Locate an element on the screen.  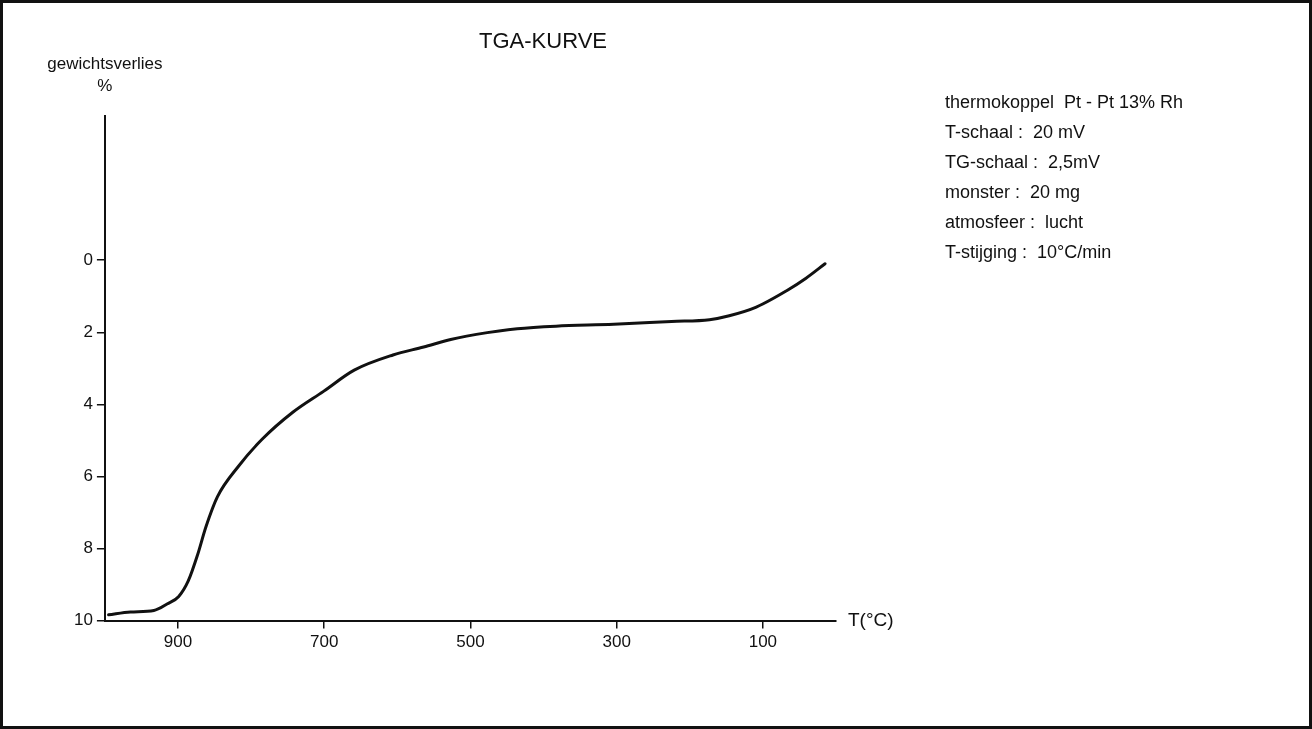
x-tick-label: 500 is located at coordinates (470, 642).